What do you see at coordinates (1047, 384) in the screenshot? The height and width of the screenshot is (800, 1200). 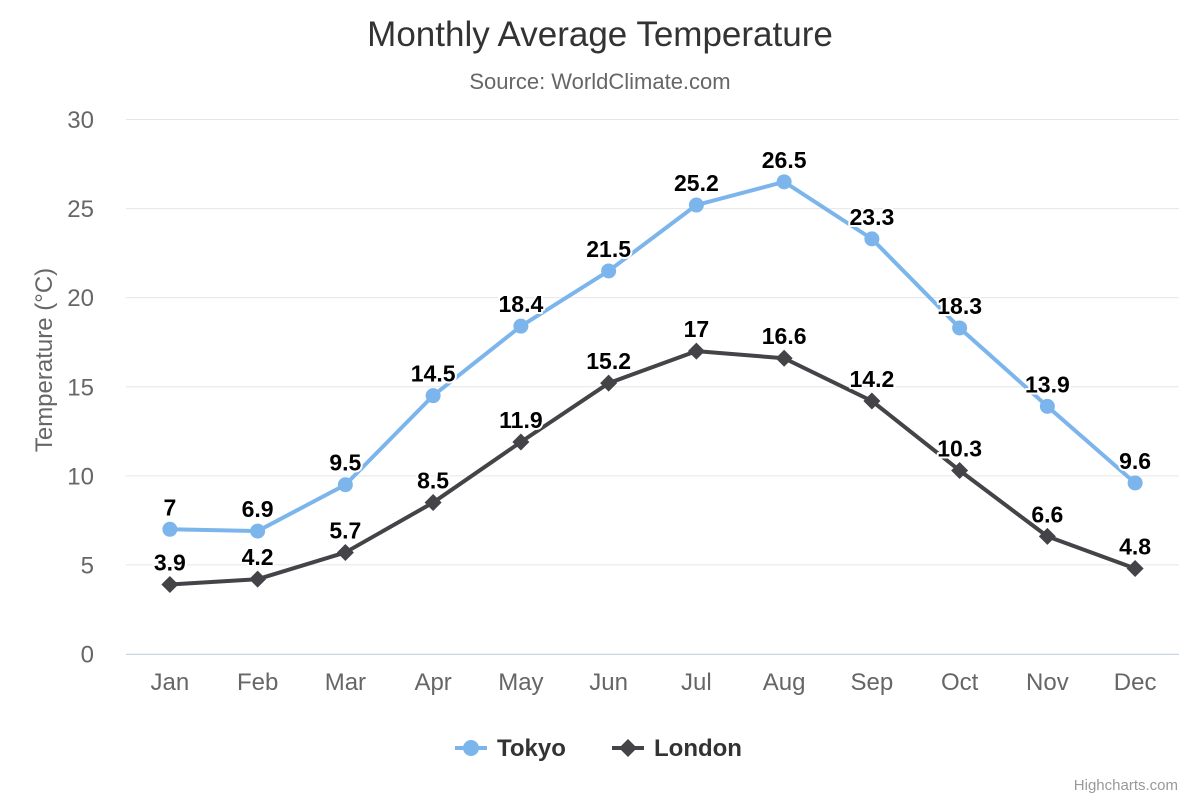 I see `data-label: 13.9` at bounding box center [1047, 384].